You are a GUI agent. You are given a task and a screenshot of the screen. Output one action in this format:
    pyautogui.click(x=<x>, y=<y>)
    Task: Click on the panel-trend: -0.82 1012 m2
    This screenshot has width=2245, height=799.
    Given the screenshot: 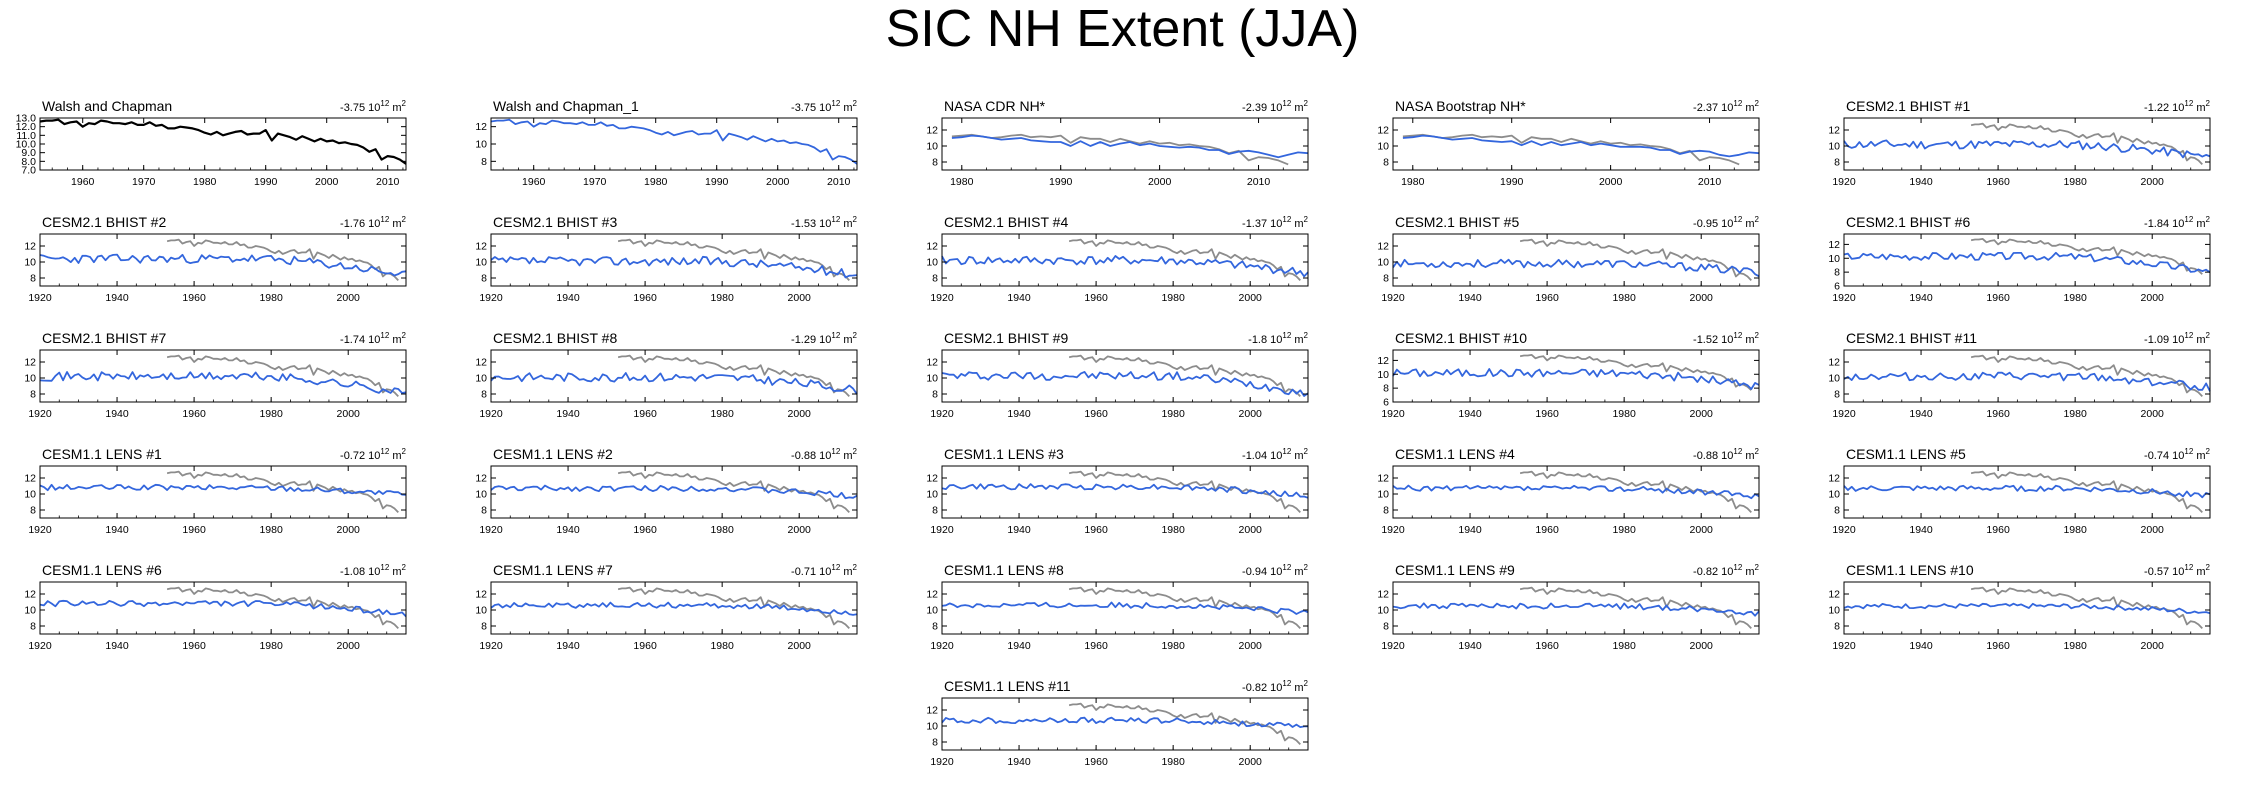 What is the action you would take?
    pyautogui.click(x=1275, y=686)
    